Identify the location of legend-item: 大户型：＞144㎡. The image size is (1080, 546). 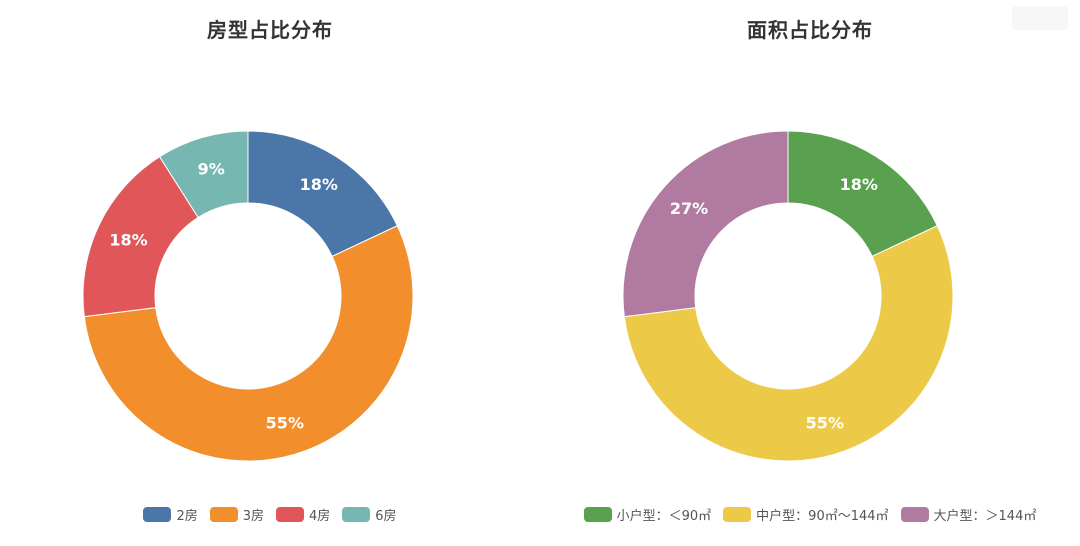
(968, 514).